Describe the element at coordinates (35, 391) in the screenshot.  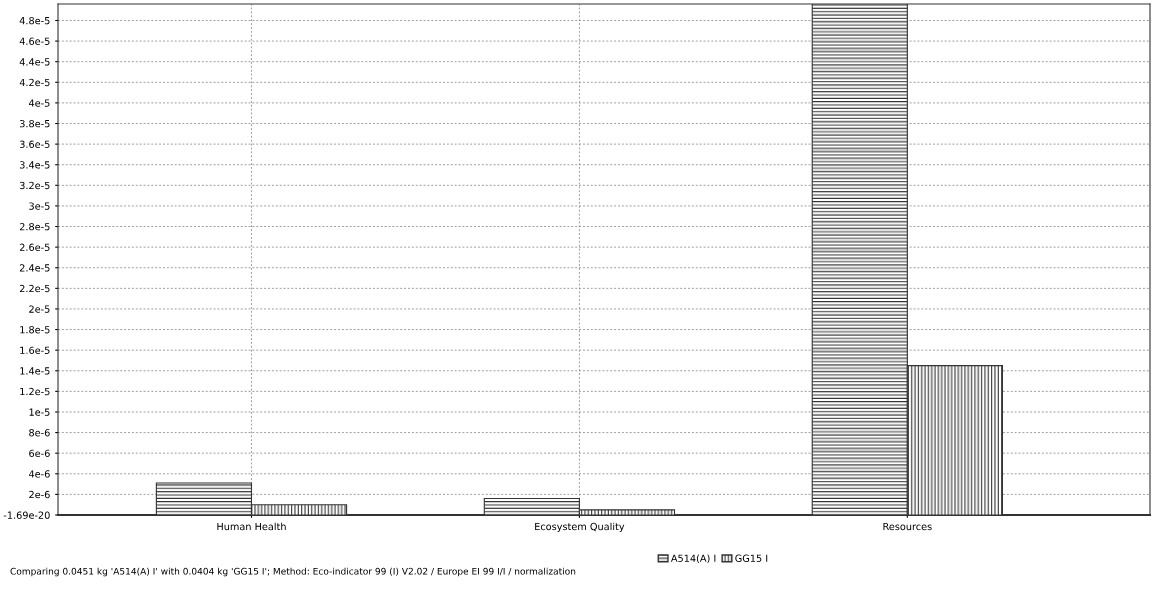
I see `y-tick-label: 1.2e-5` at that location.